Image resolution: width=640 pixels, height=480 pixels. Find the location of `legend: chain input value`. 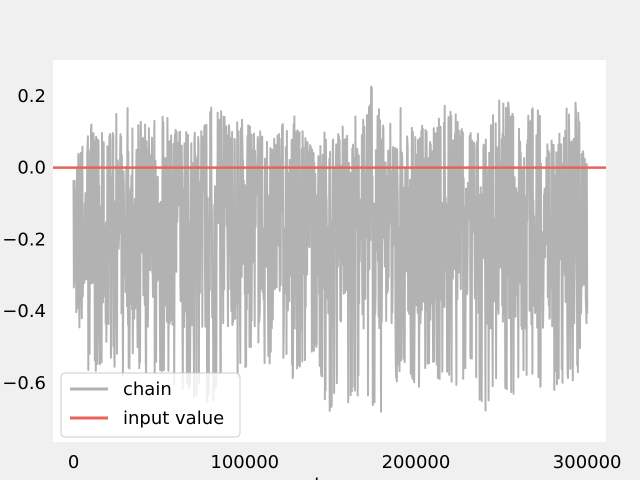

legend: chain input value is located at coordinates (150, 405).